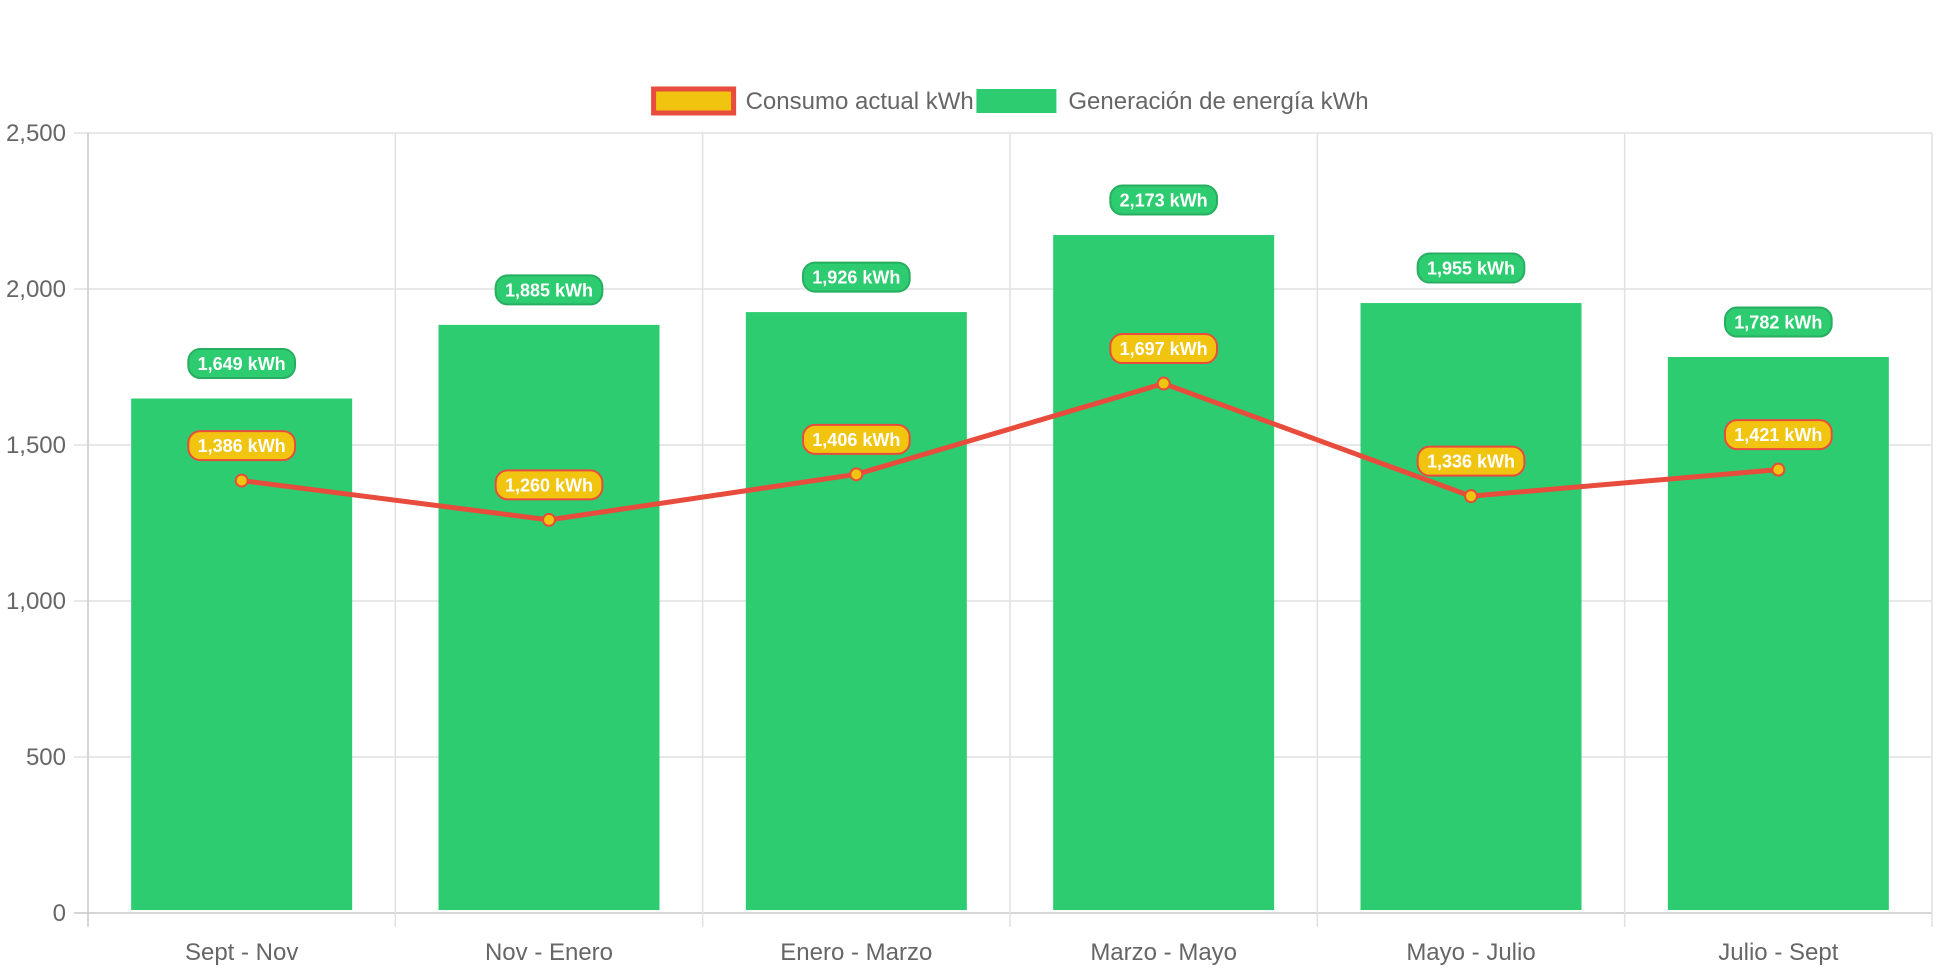  I want to click on legend-item-consumo: Consumo actual kWh, so click(812, 101).